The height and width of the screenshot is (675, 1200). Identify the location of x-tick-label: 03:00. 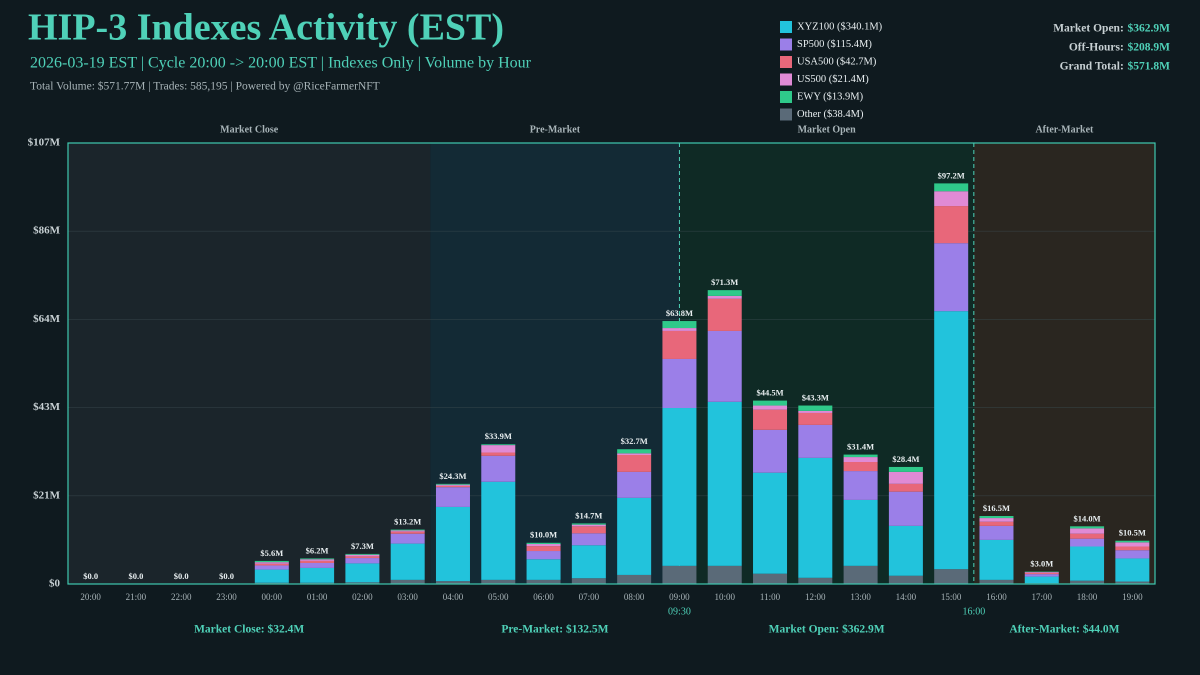
(407, 597).